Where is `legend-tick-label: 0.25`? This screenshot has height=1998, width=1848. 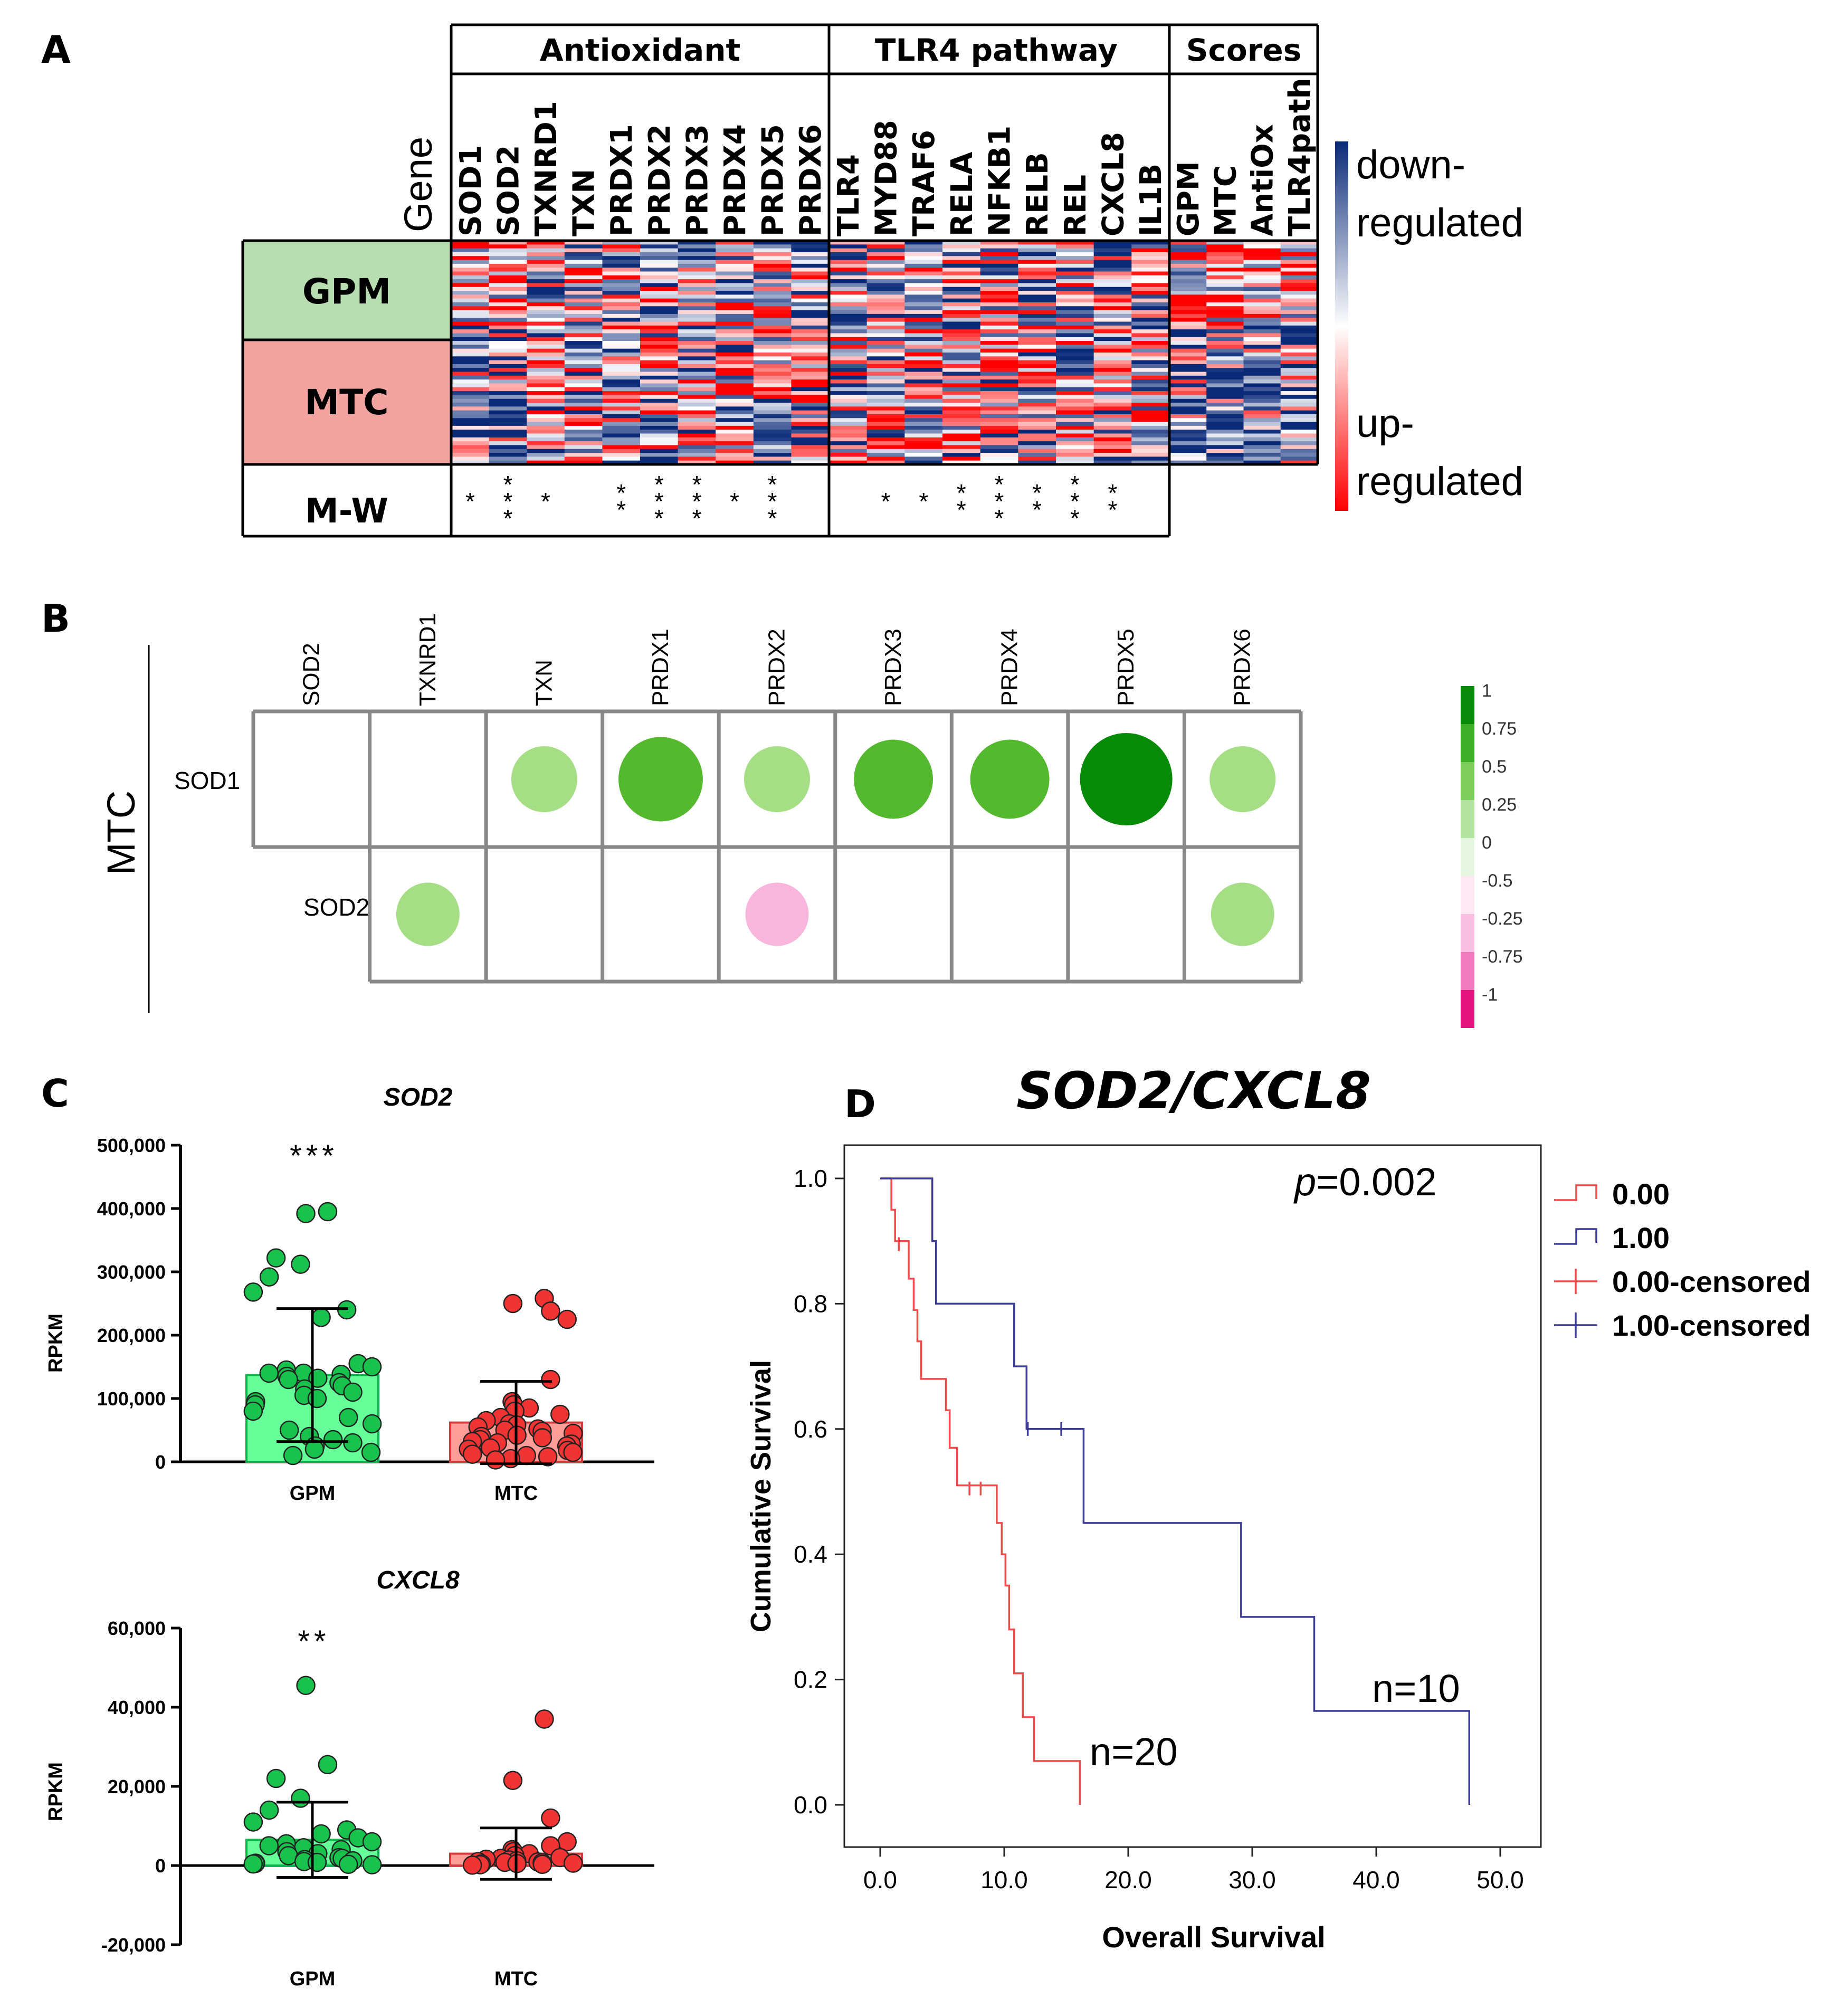 legend-tick-label: 0.25 is located at coordinates (1499, 805).